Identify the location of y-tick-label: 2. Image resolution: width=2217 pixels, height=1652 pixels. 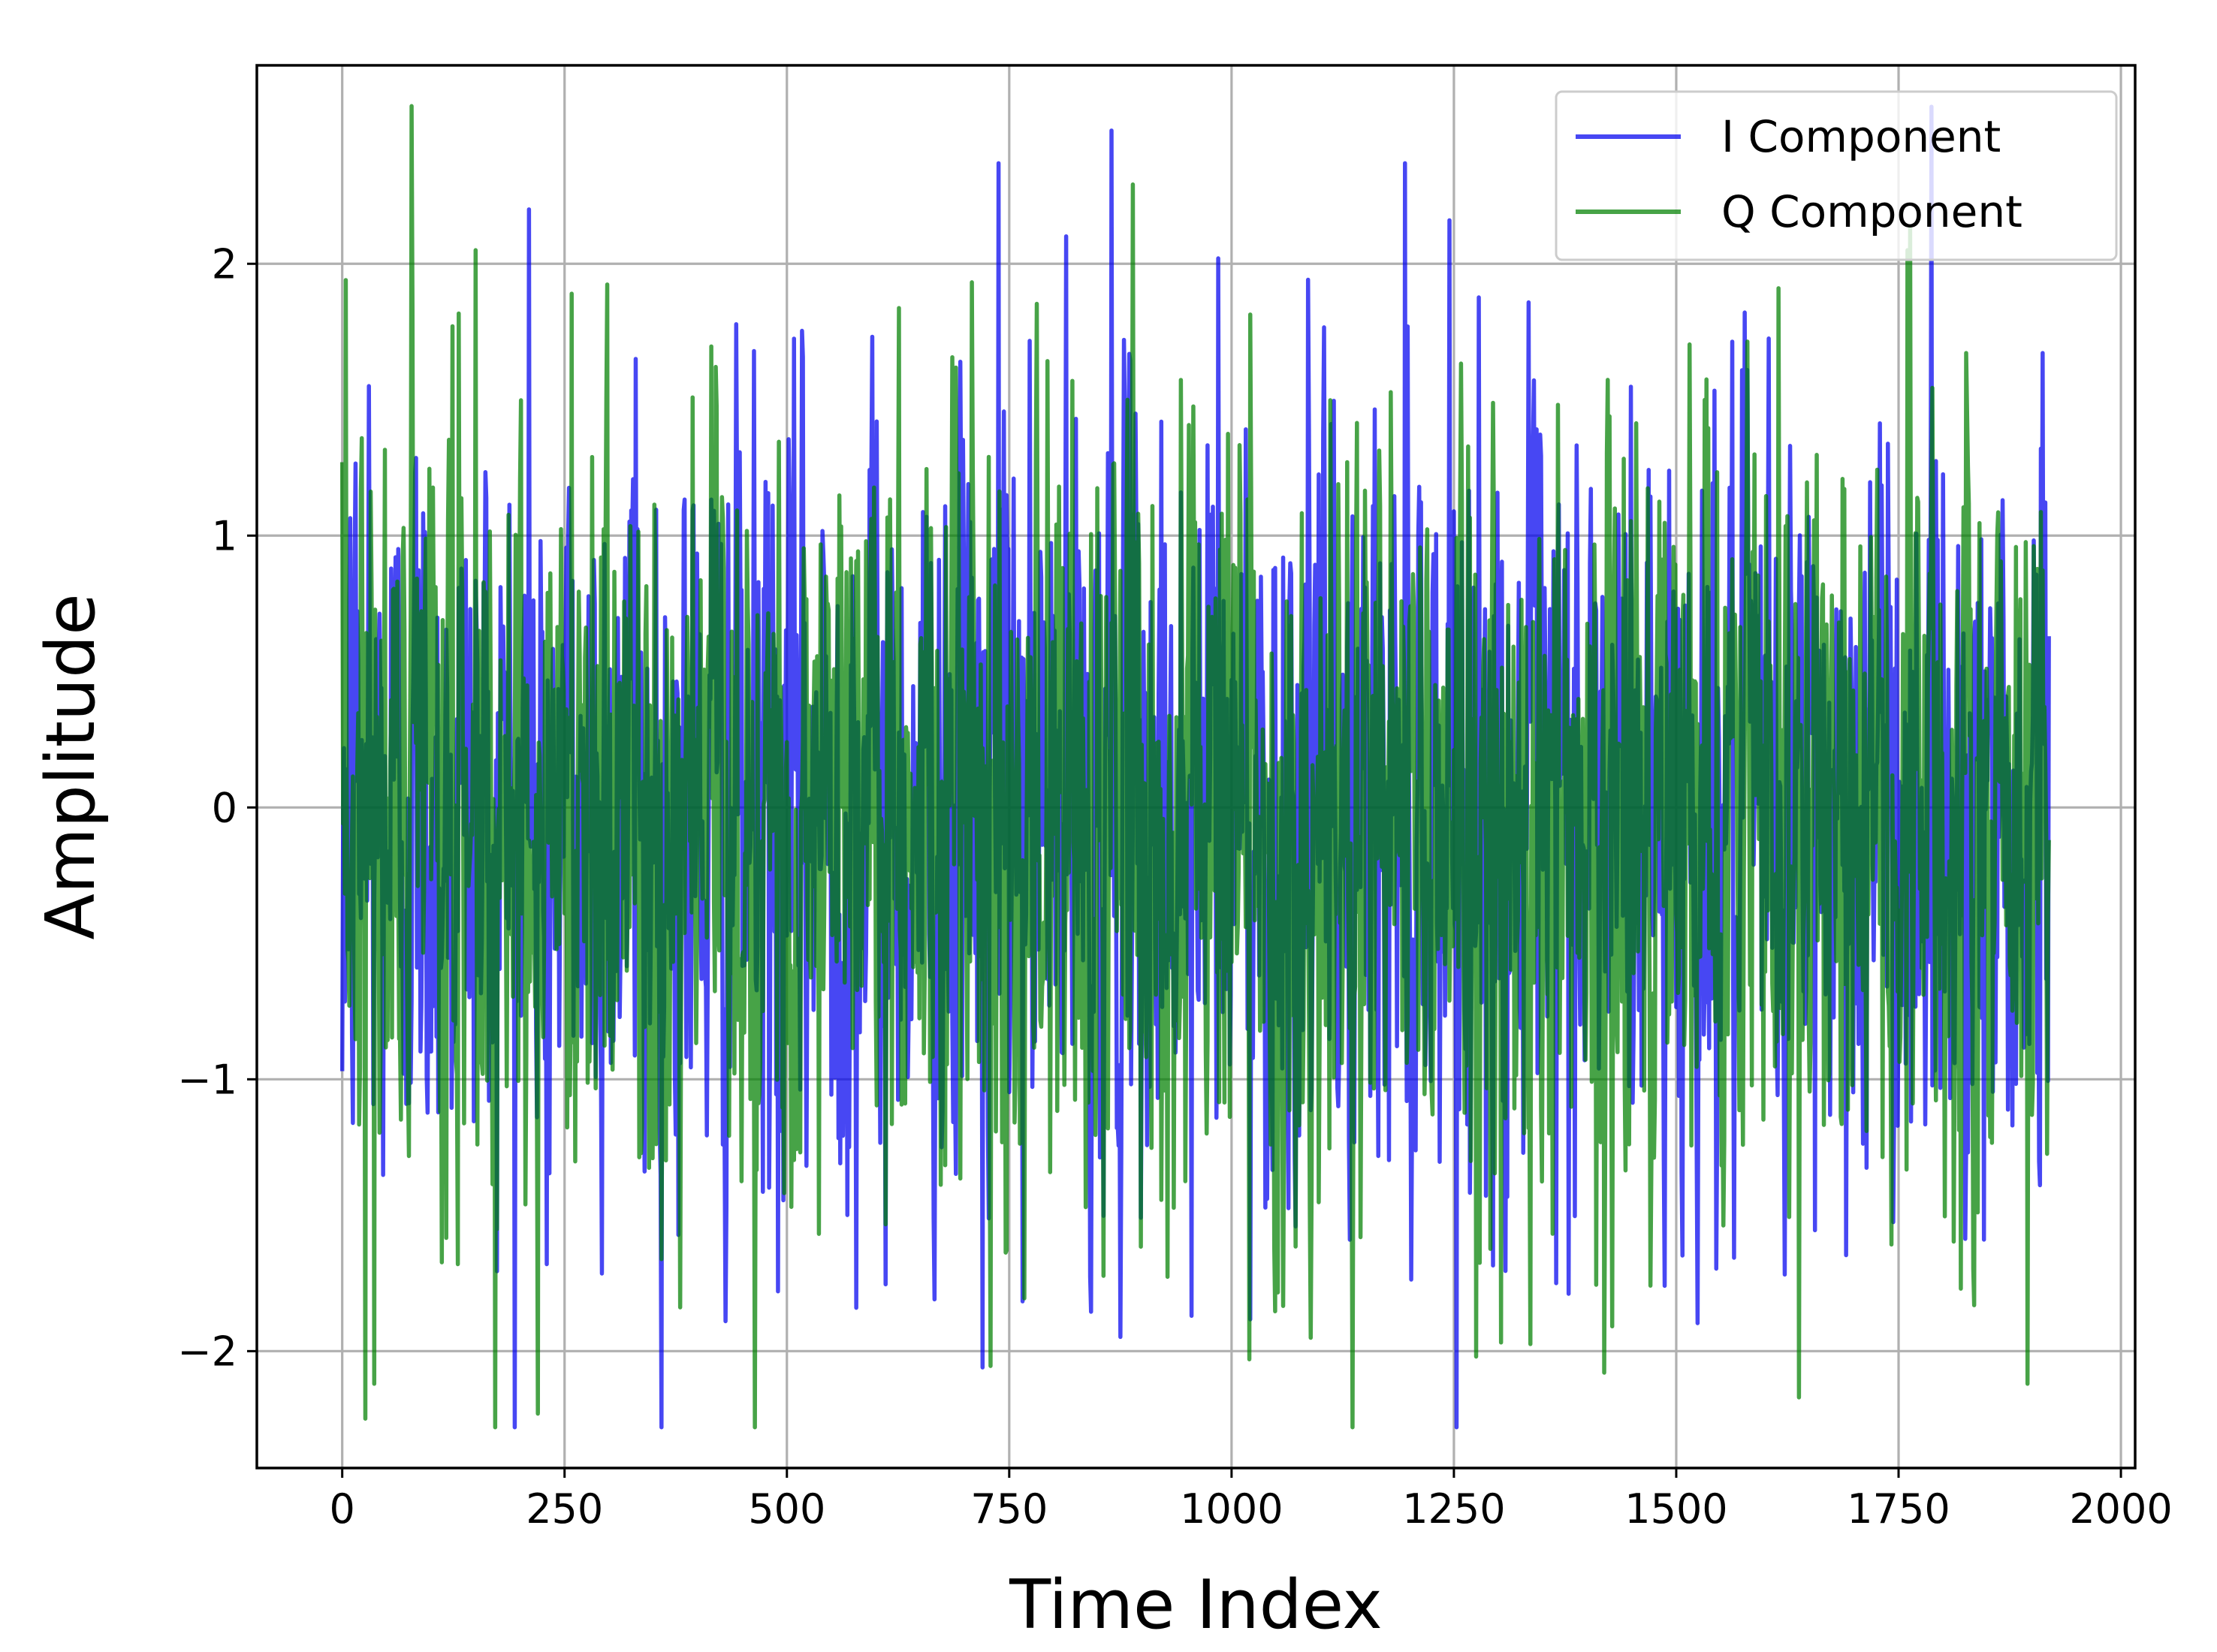
(224, 264).